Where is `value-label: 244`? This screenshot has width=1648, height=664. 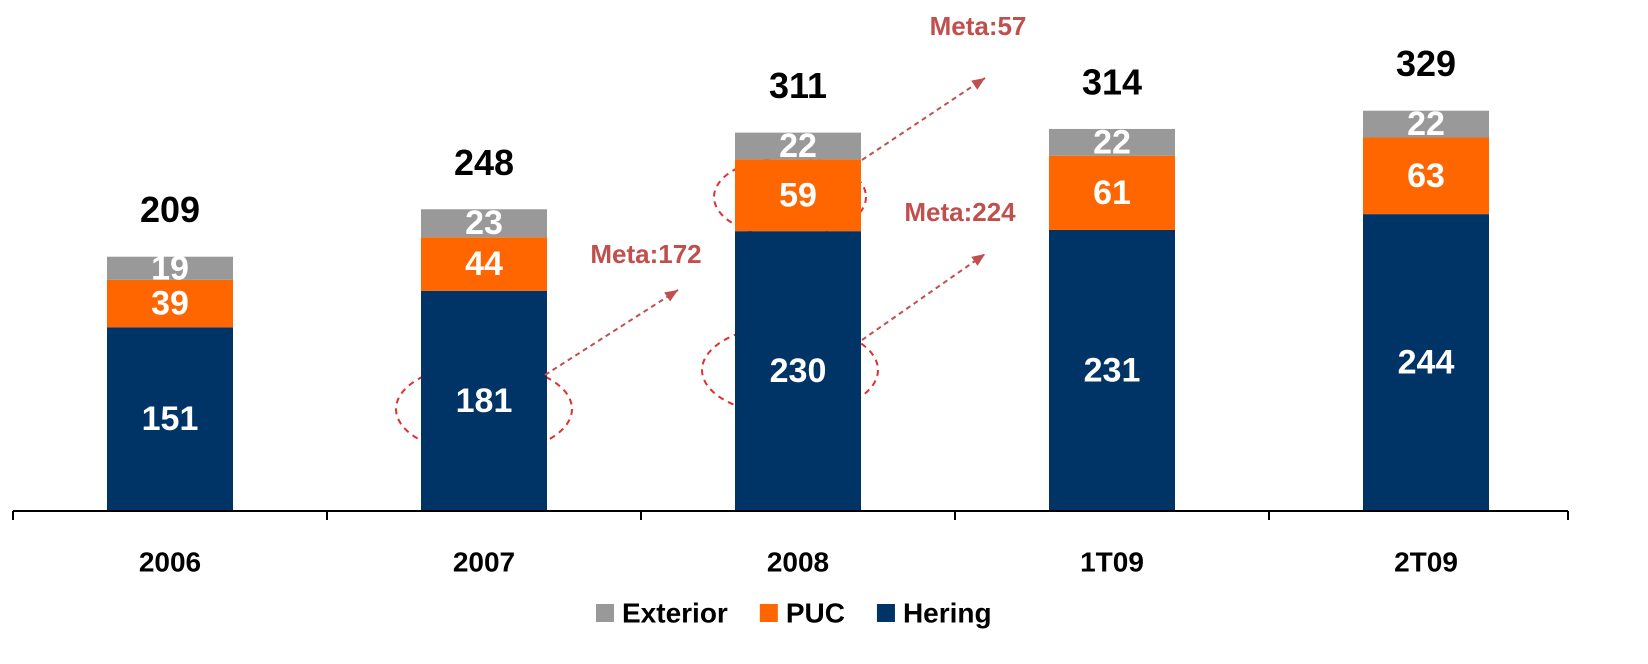
value-label: 244 is located at coordinates (1426, 363).